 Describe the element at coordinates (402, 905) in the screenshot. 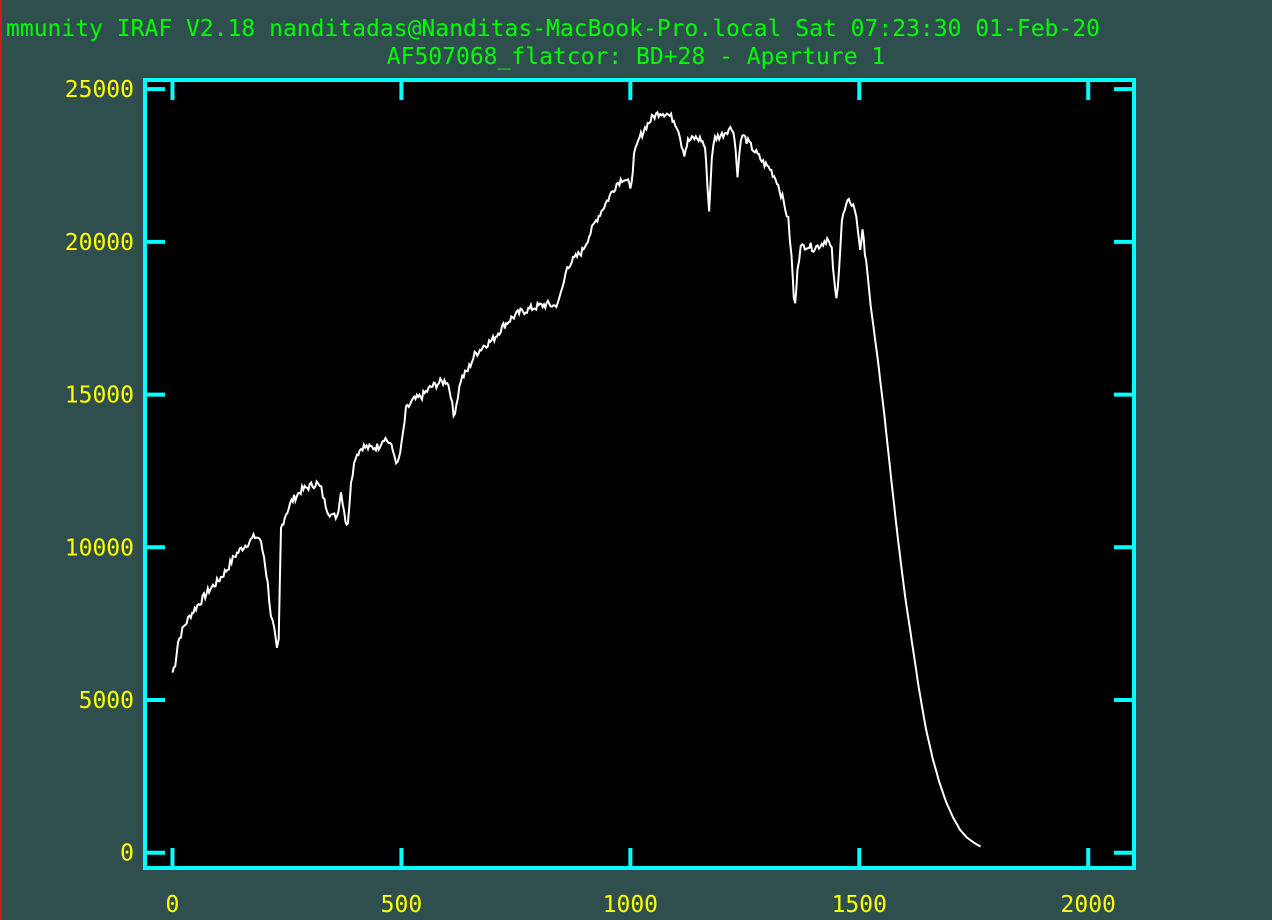

I see `x-tick-label: 500` at that location.